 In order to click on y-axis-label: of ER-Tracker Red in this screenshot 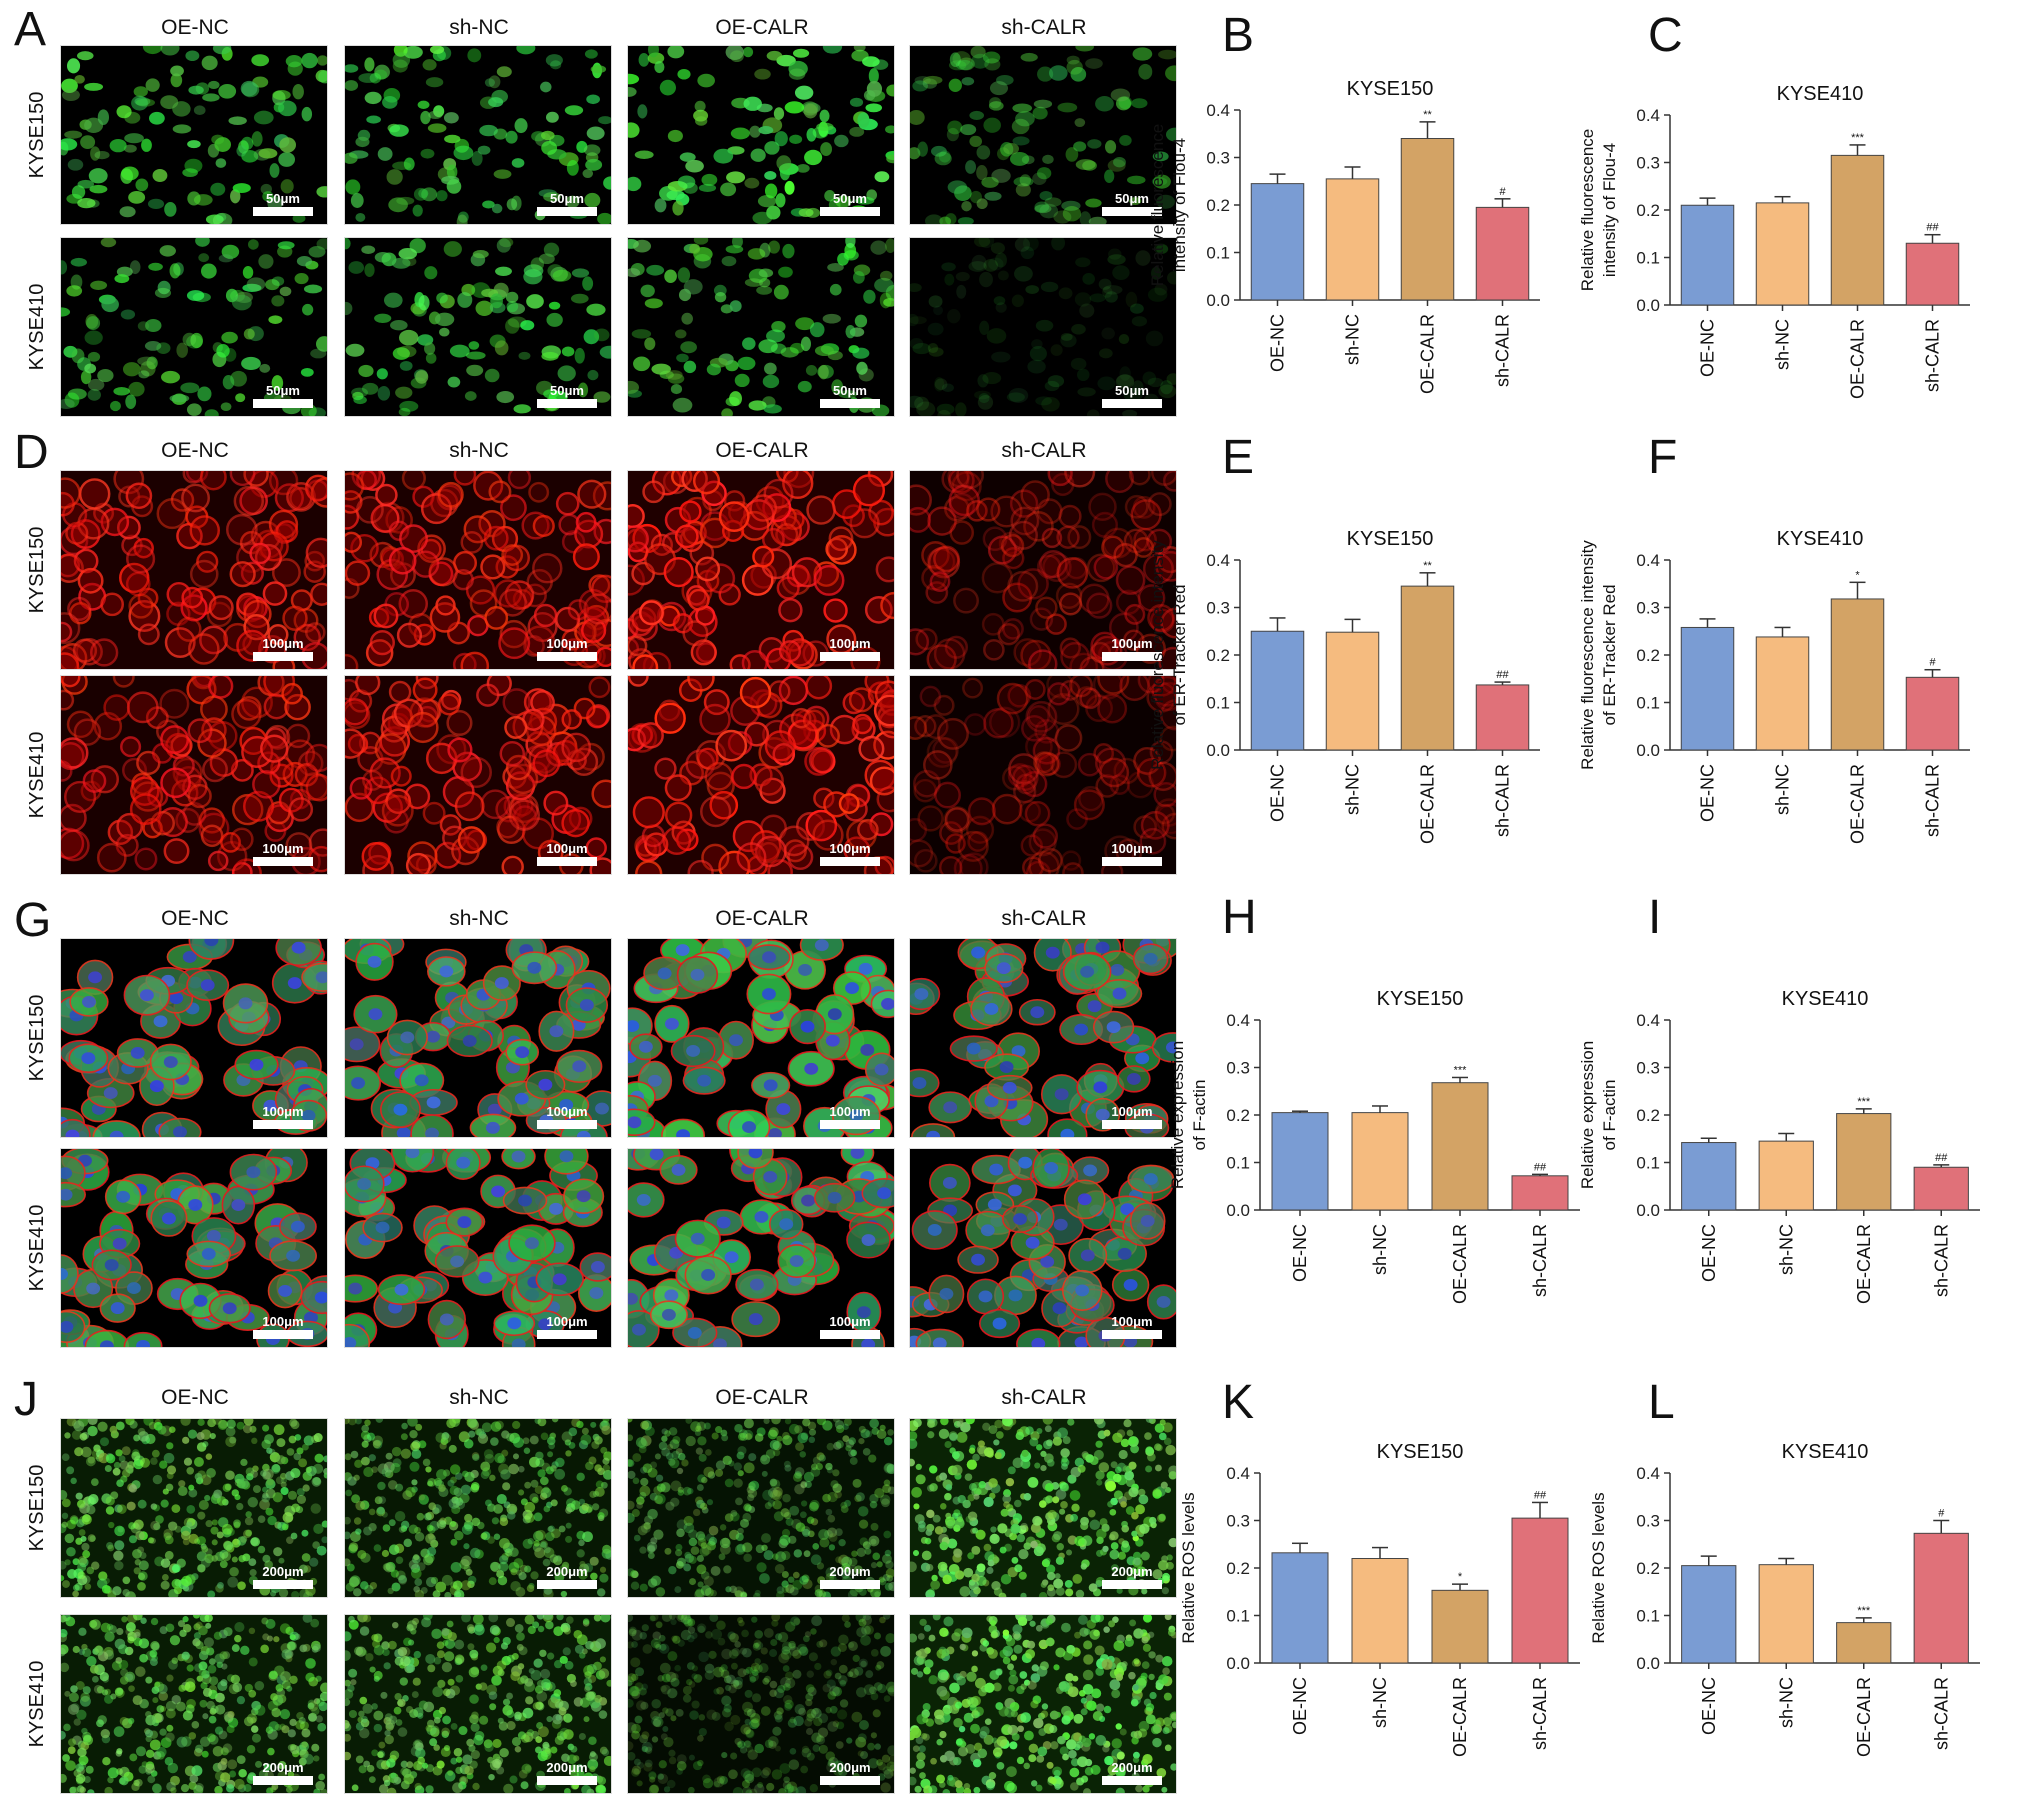, I will do `click(1609, 654)`.